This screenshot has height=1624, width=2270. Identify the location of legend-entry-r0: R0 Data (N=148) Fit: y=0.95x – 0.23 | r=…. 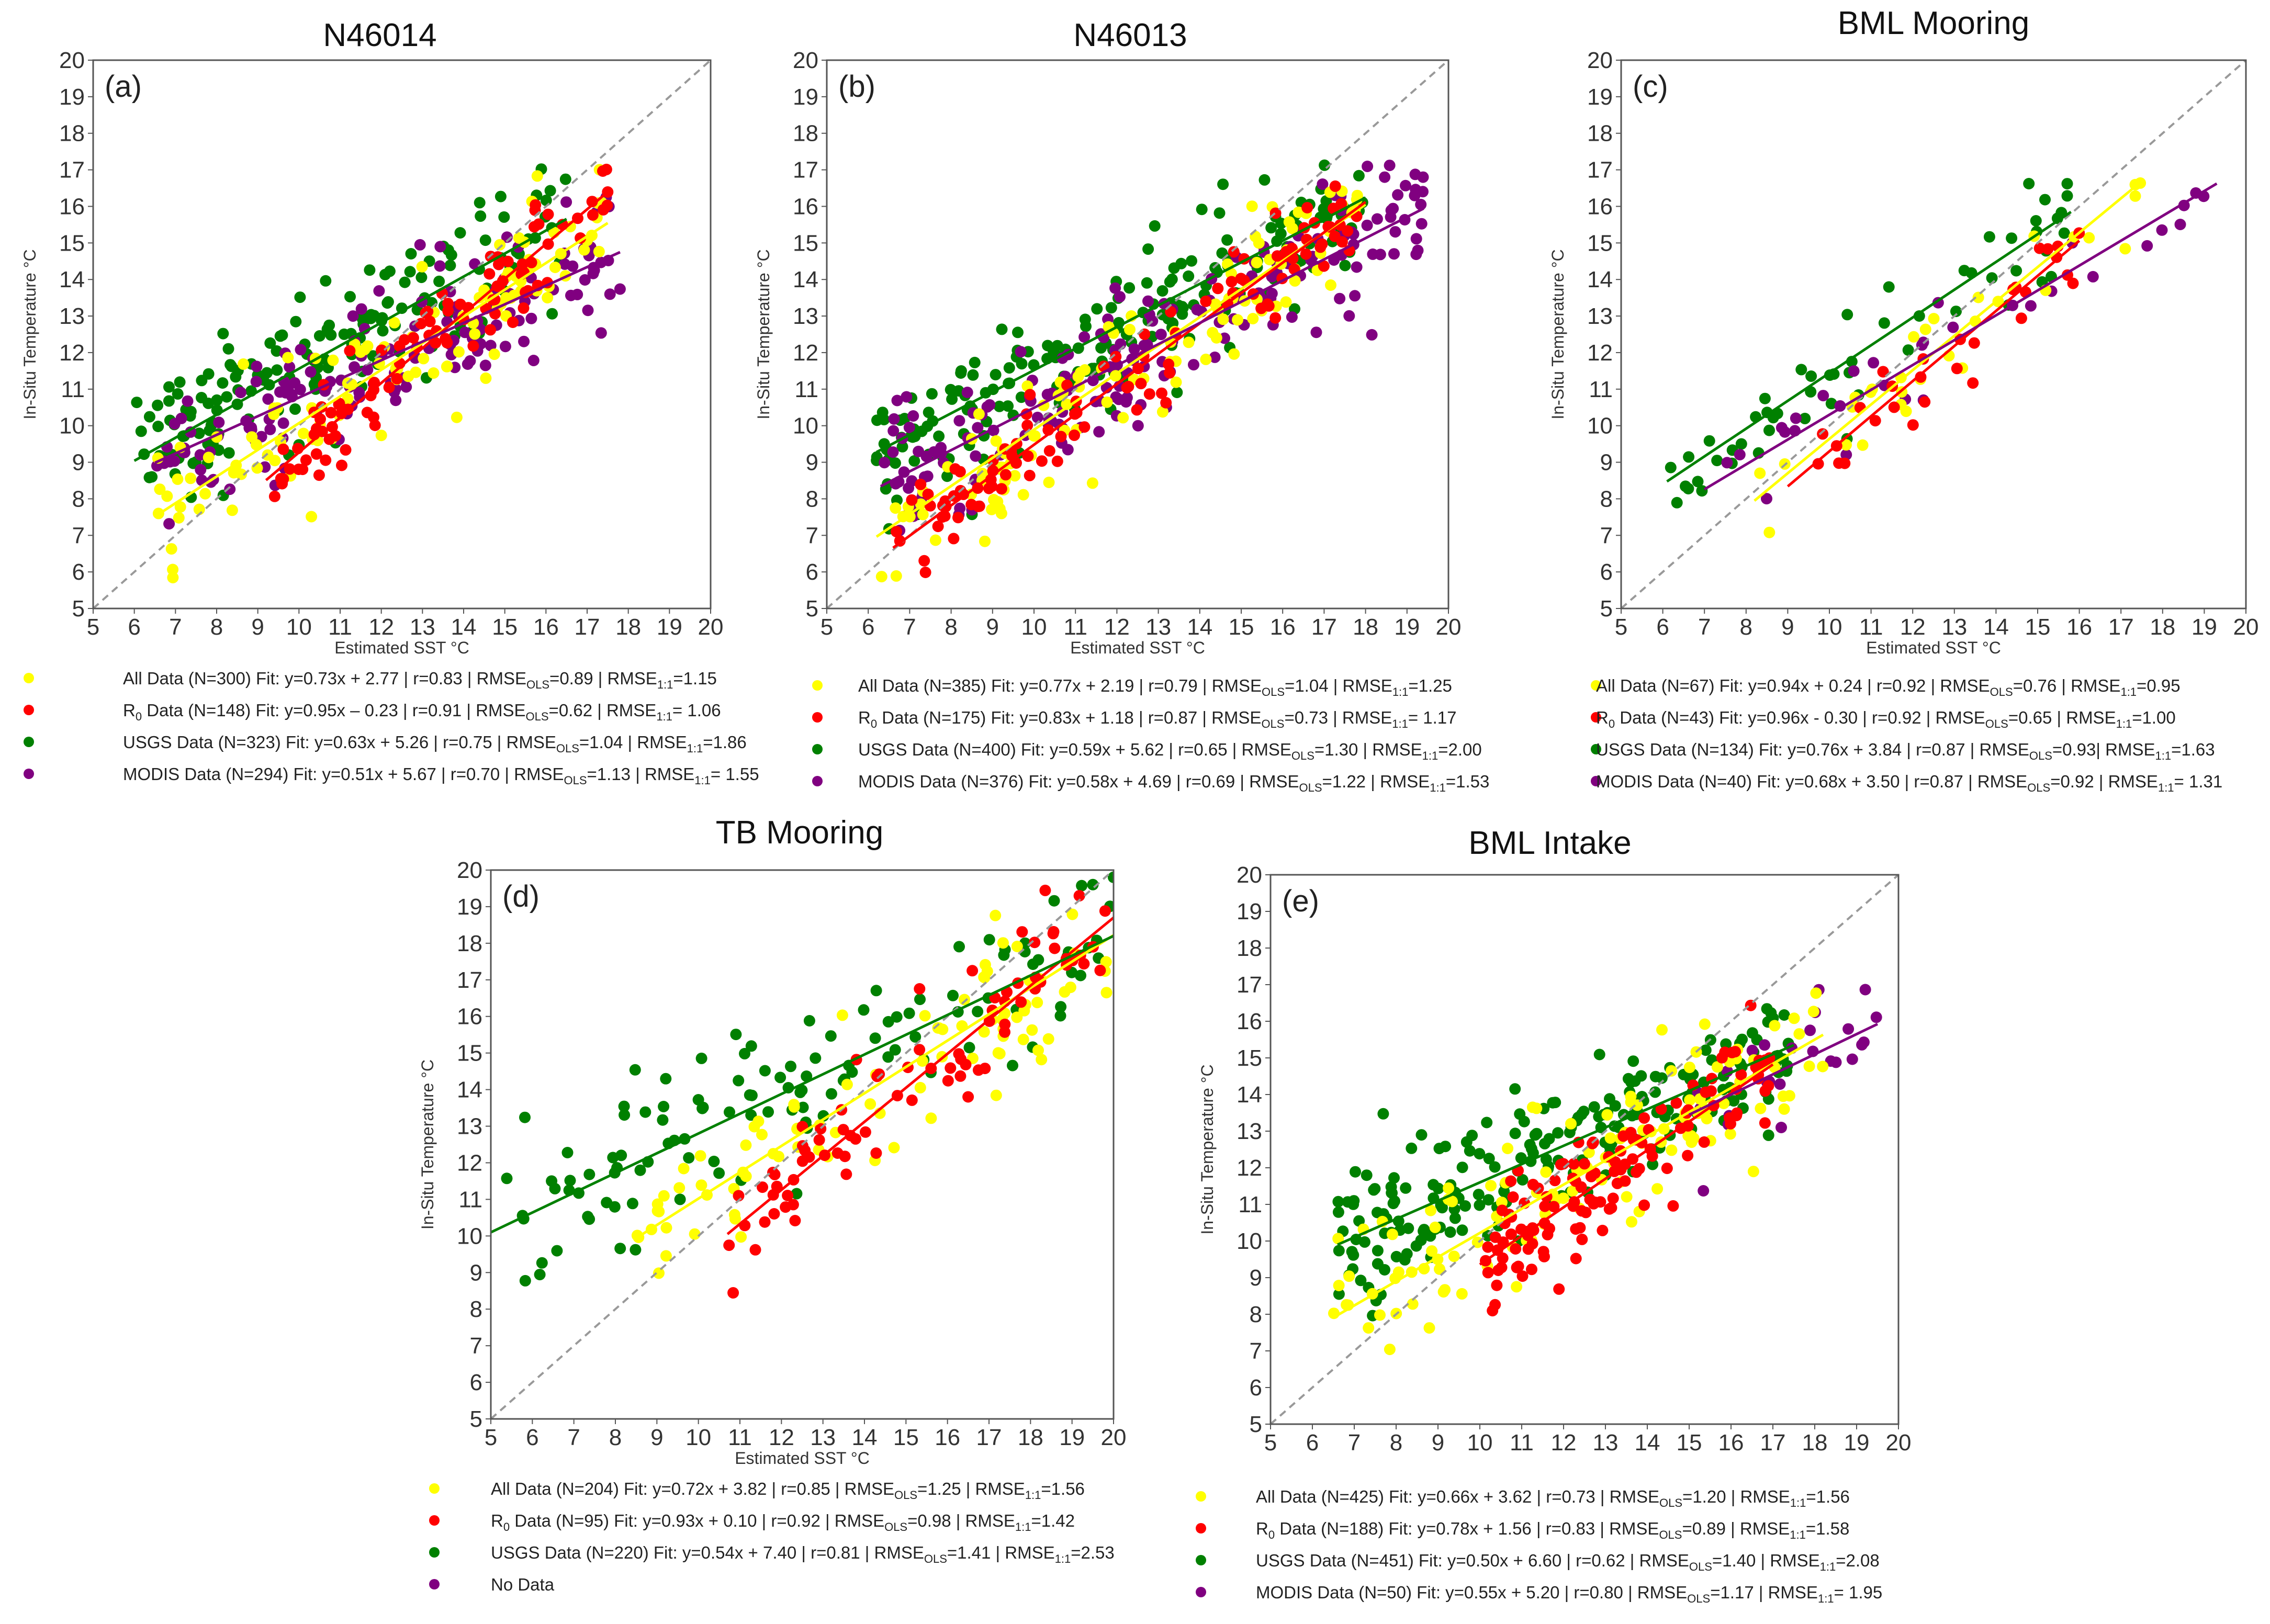
(422, 712).